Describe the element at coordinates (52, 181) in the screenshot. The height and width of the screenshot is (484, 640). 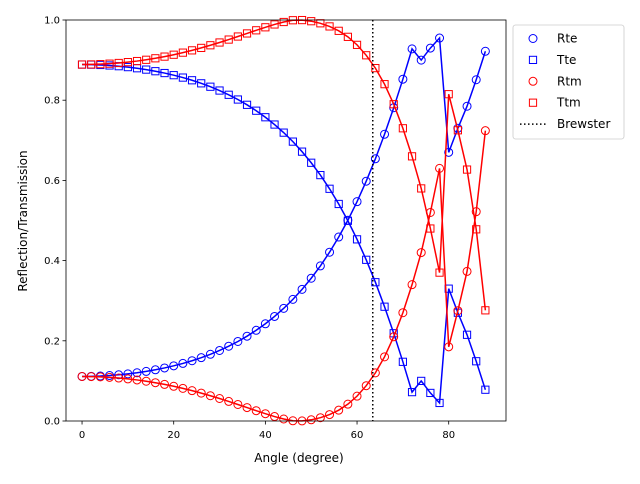
I see `y-tick-label: 0.6` at that location.